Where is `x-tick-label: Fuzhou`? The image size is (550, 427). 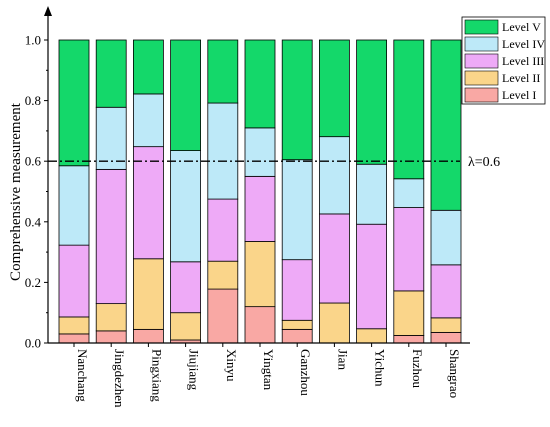 x-tick-label: Fuzhou is located at coordinates (417, 369).